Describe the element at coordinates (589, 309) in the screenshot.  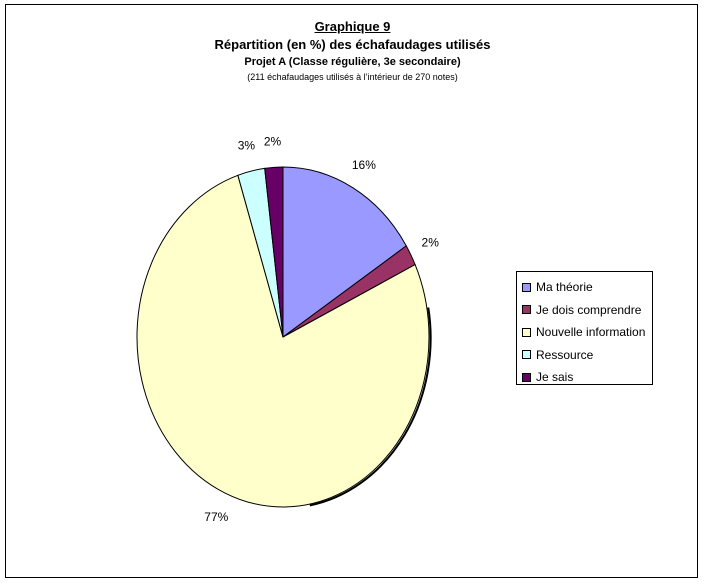
I see `legend-label: Je dois comprendre` at that location.